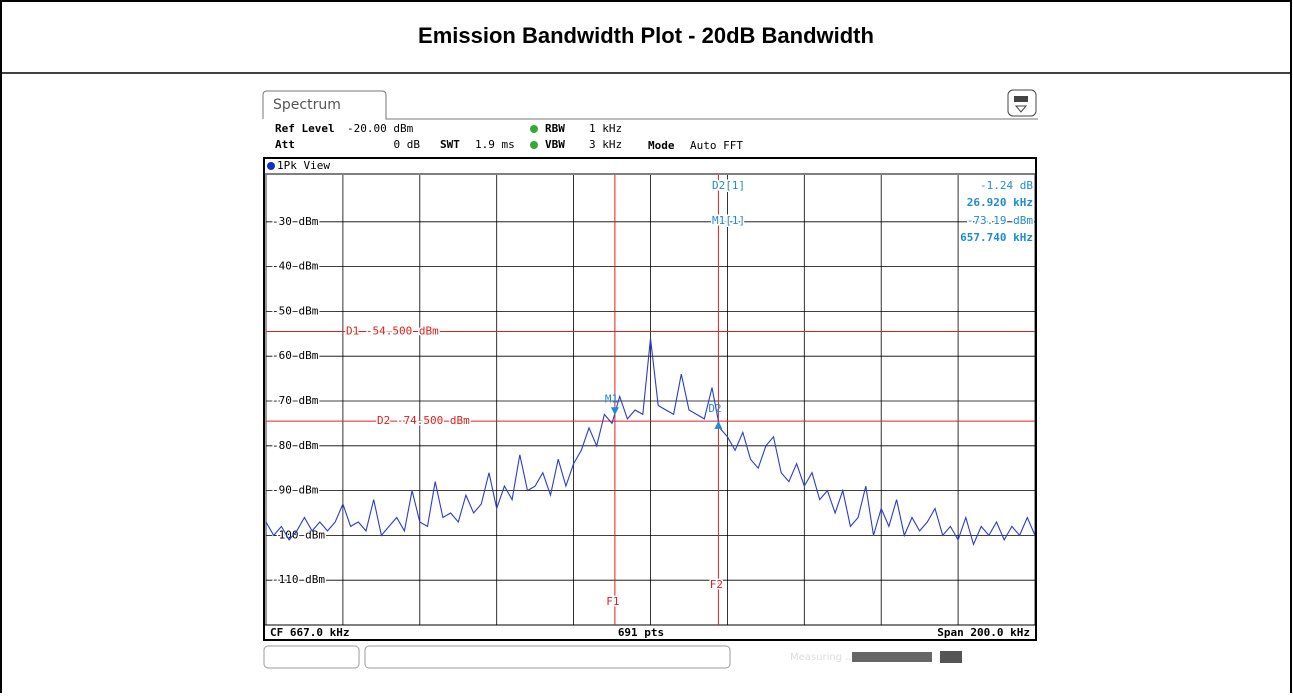  What do you see at coordinates (298, 534) in the screenshot?
I see `y-tick-label: -100 dBm` at bounding box center [298, 534].